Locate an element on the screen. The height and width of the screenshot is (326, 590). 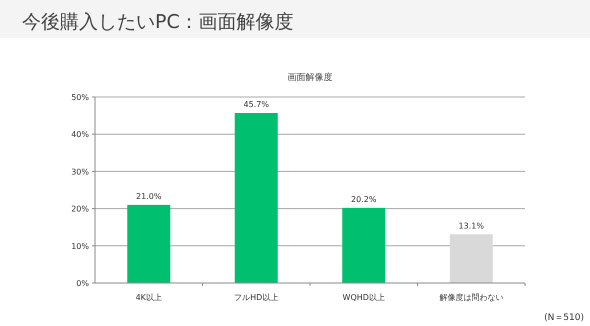
y-tick-label: 50% is located at coordinates (80, 97).